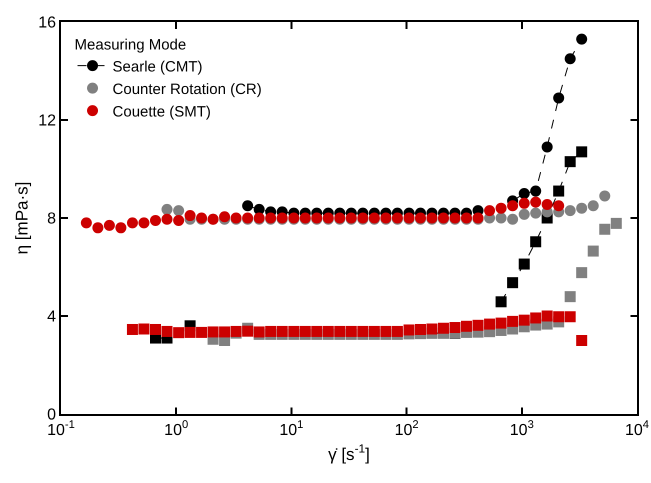  I want to click on x-axis-title: γ̇ [s$^{-1}$], so click(349, 453).